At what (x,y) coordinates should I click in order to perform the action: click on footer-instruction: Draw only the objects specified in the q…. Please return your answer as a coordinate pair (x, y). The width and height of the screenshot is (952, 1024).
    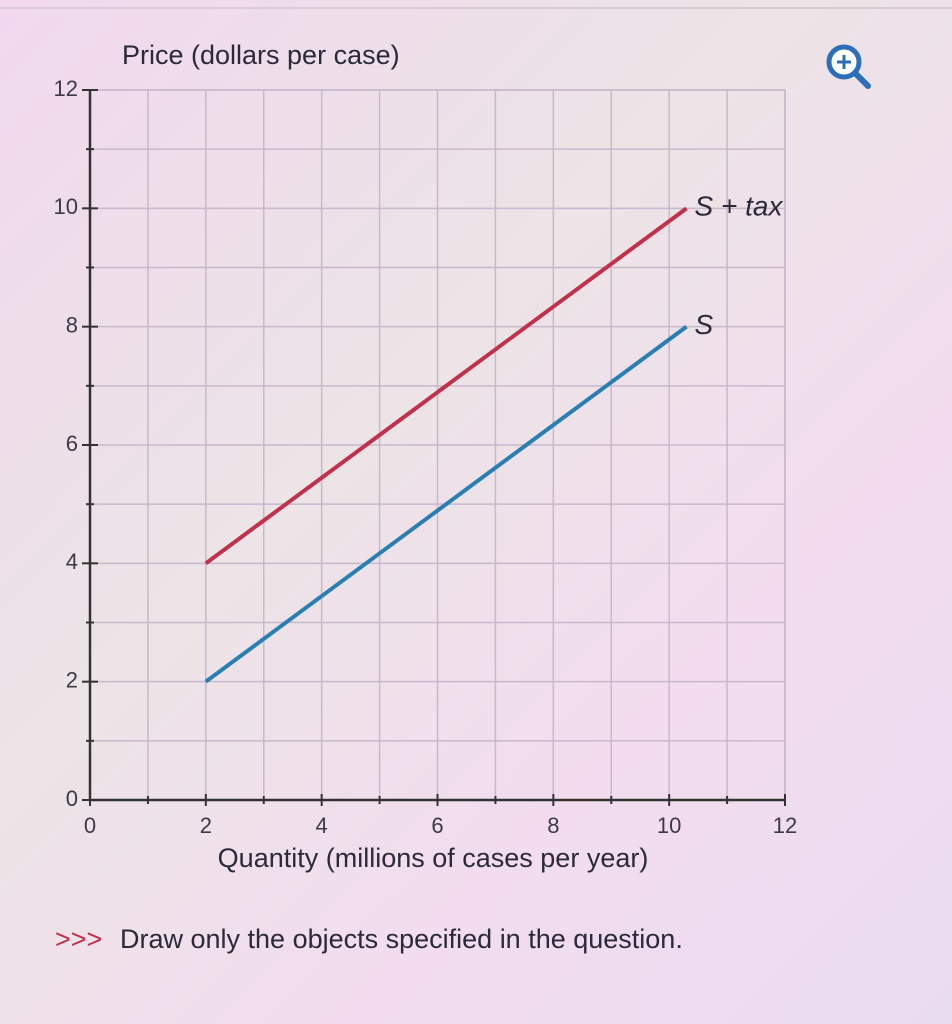
    Looking at the image, I should click on (401, 939).